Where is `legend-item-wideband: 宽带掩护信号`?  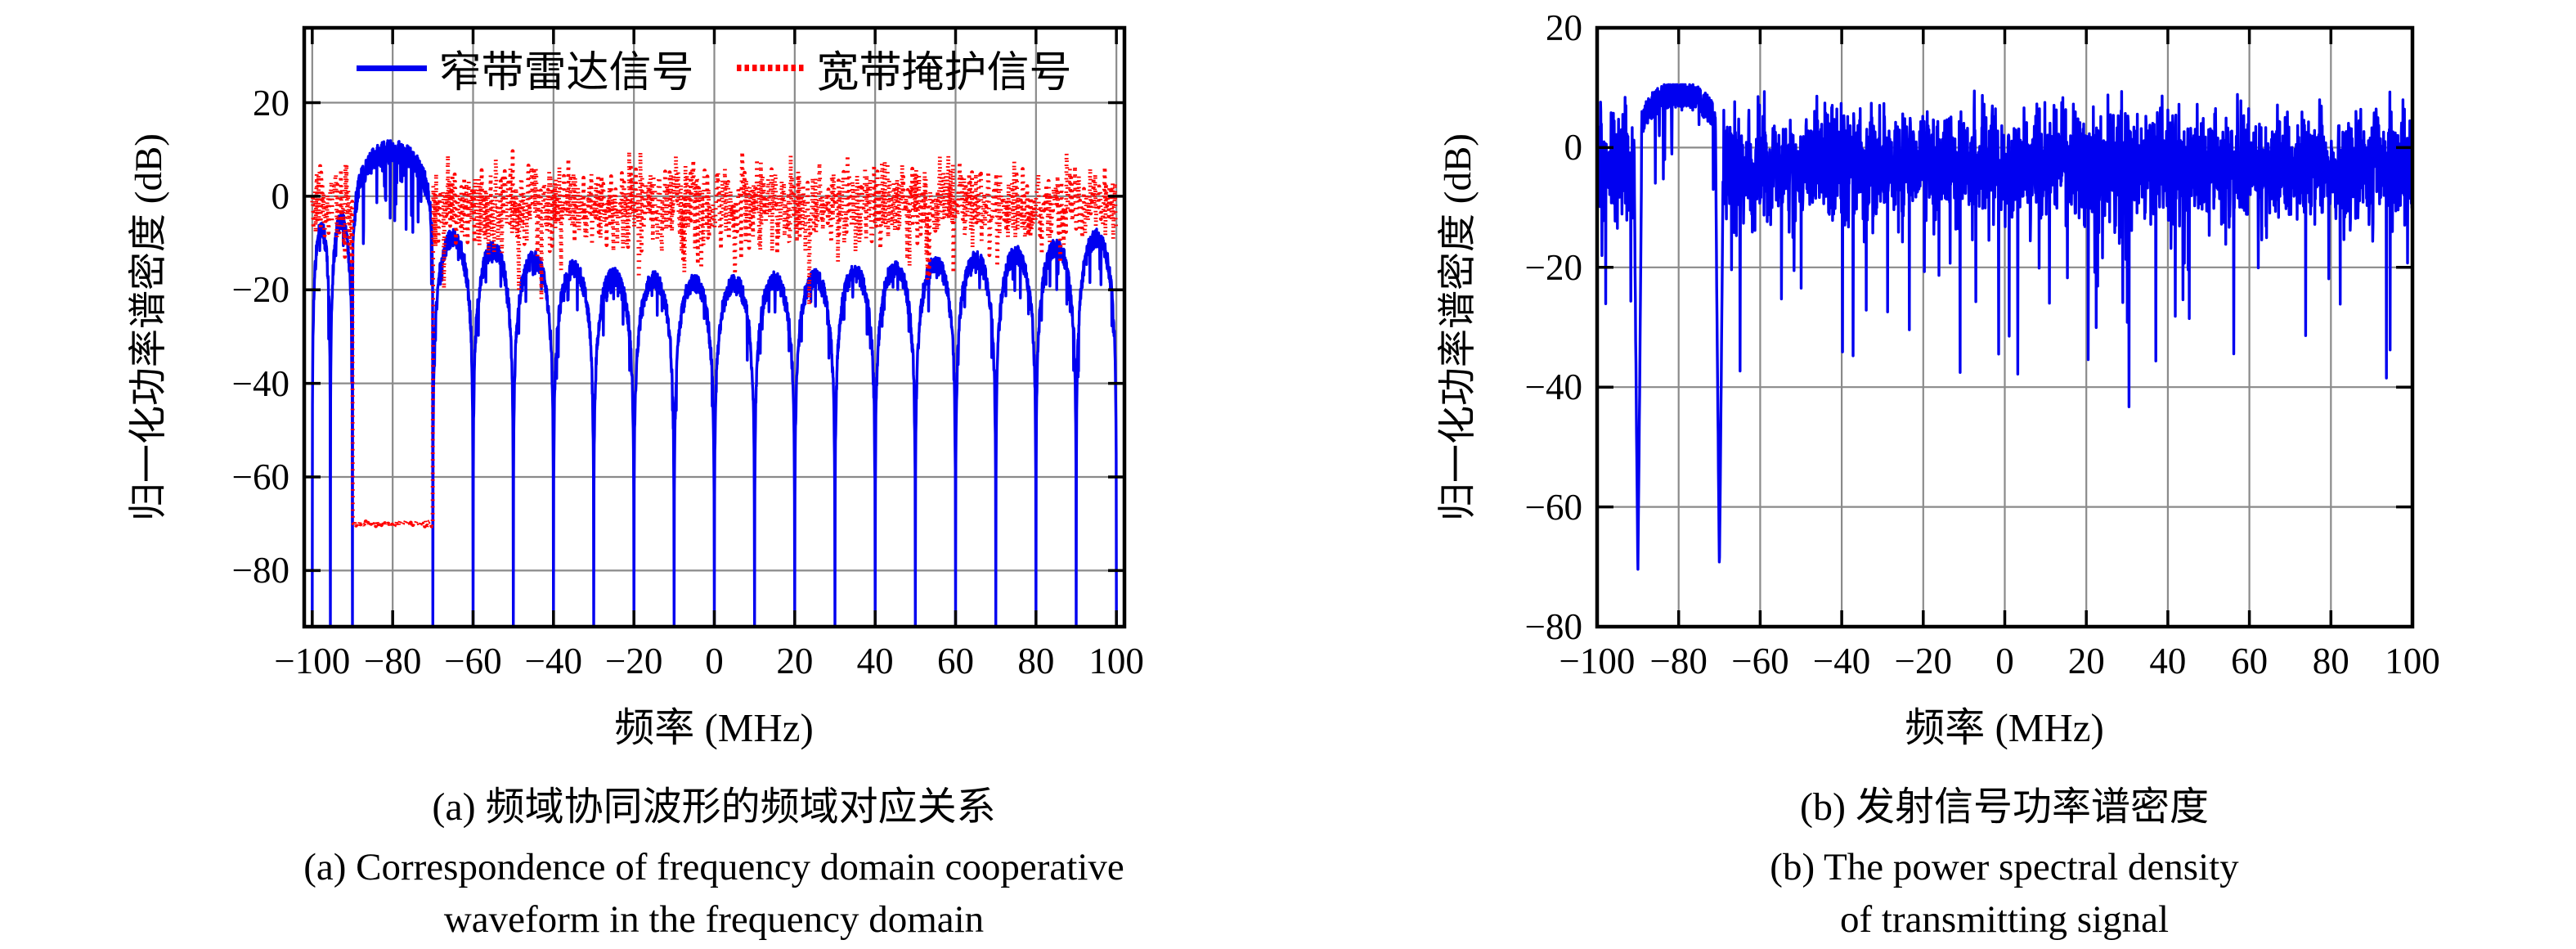 legend-item-wideband: 宽带掩护信号 is located at coordinates (904, 69).